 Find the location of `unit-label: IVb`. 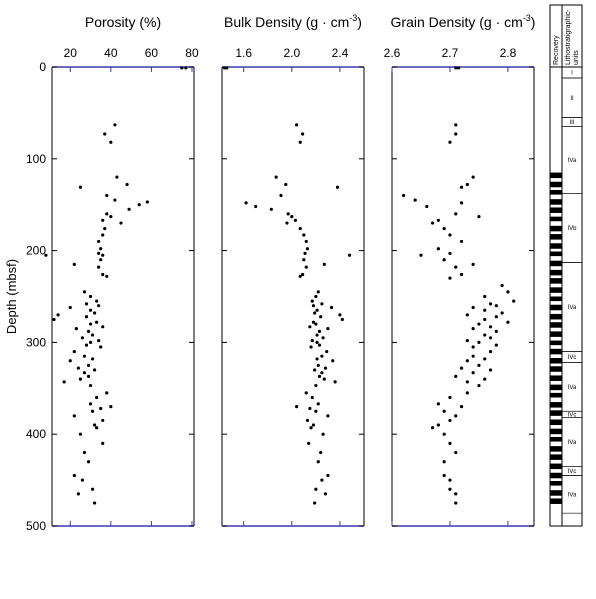

unit-label: IVb is located at coordinates (572, 229).